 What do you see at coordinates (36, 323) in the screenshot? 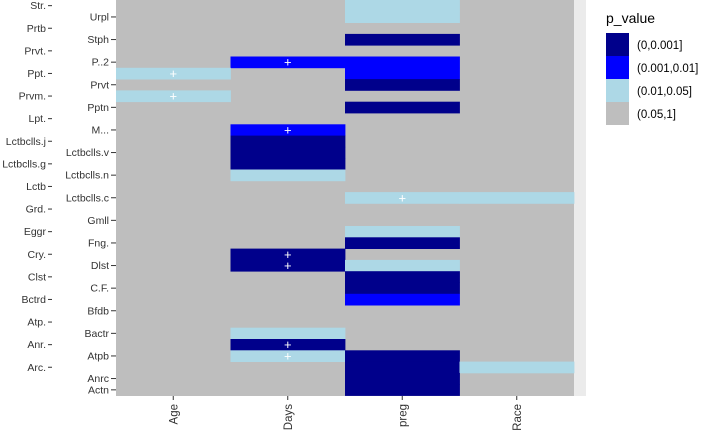
I see `y-tick-label: Atp.` at bounding box center [36, 323].